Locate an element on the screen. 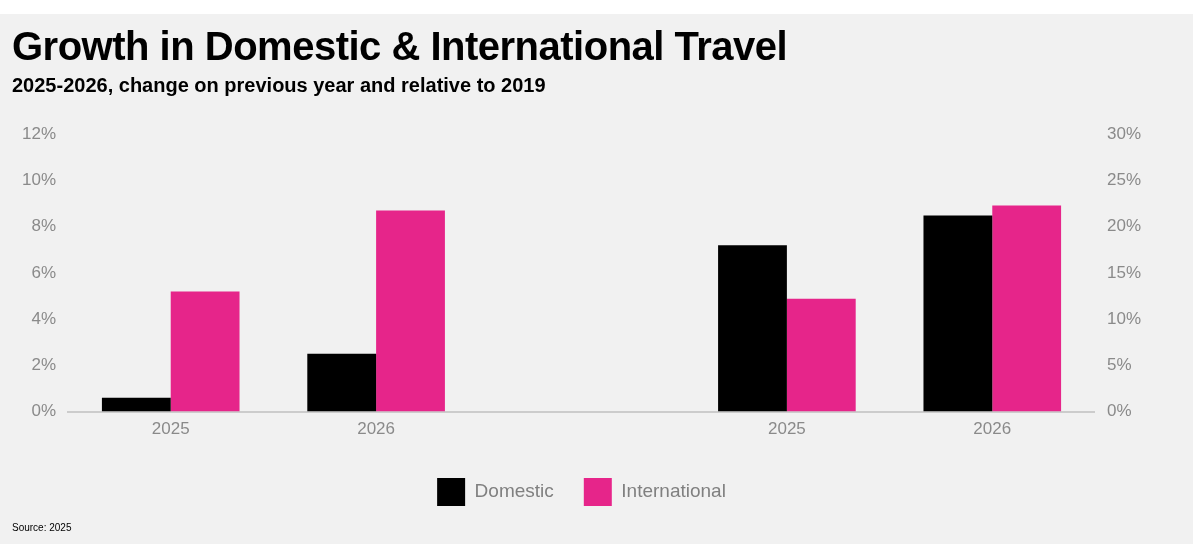 The image size is (1193, 550). y2-tick-label: 0% is located at coordinates (1119, 411).